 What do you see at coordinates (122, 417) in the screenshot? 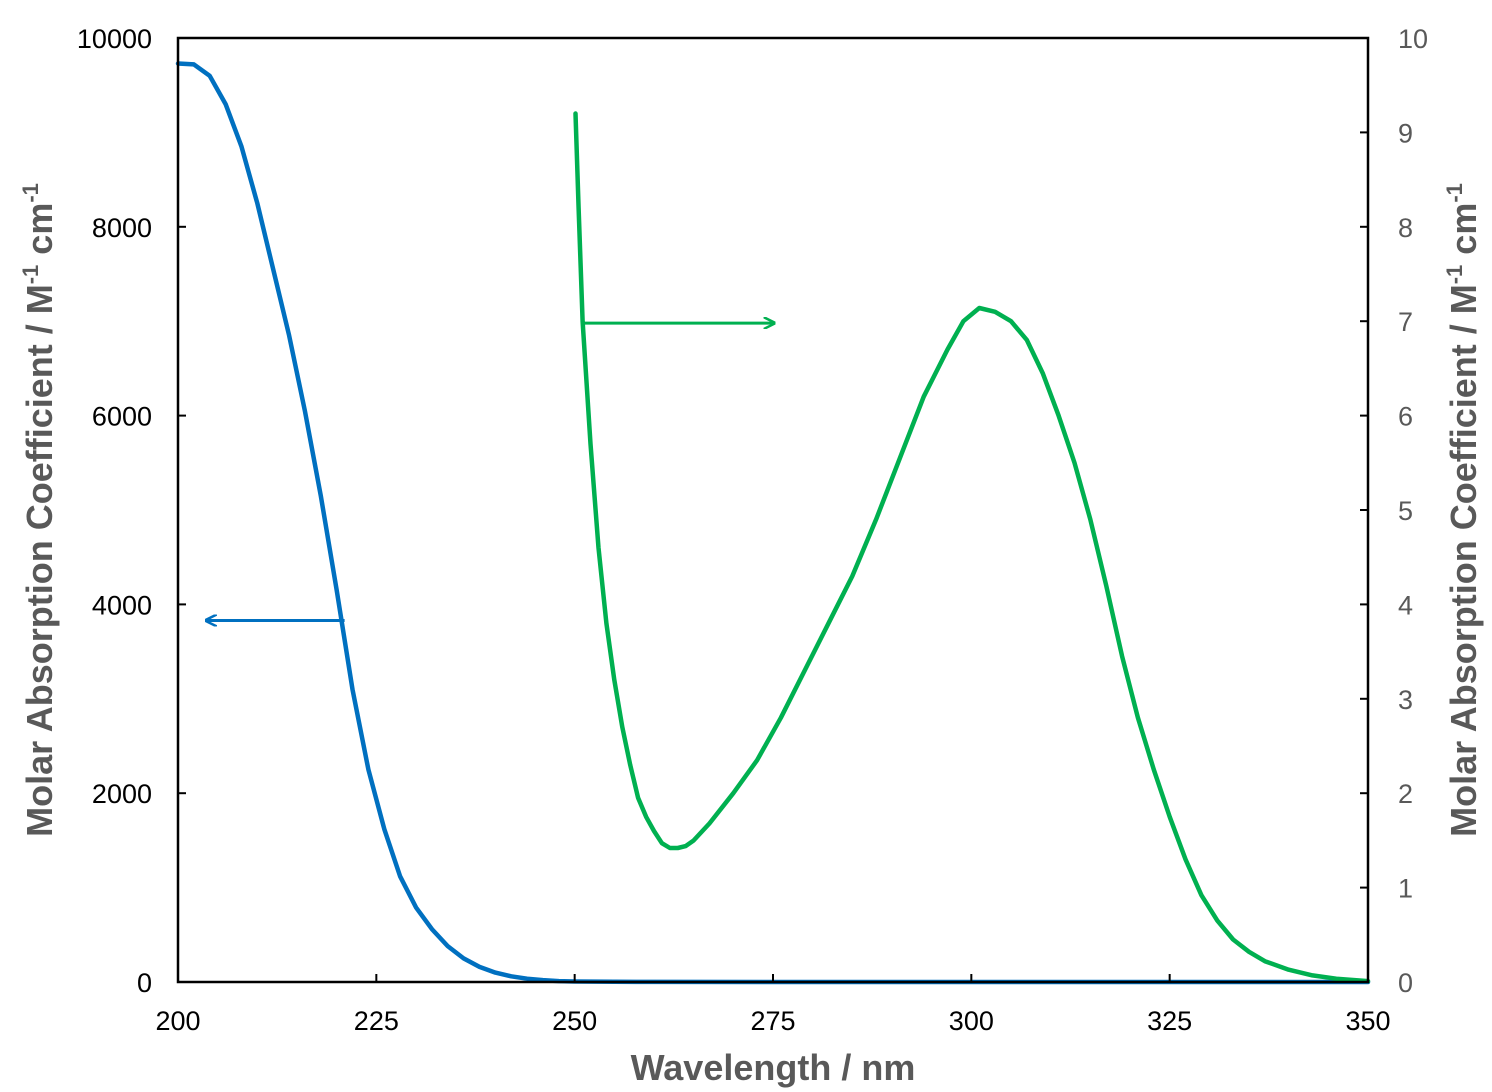
I see `y-tick-label: 6000` at bounding box center [122, 417].